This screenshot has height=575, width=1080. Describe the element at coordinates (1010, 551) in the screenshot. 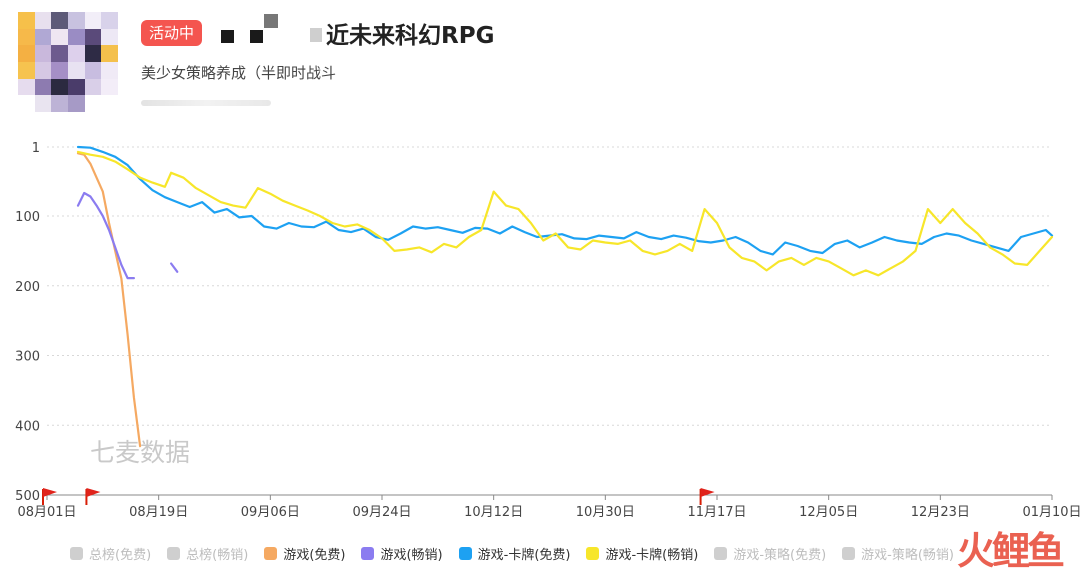

I see `corner-logo: 火鲤鱼` at that location.